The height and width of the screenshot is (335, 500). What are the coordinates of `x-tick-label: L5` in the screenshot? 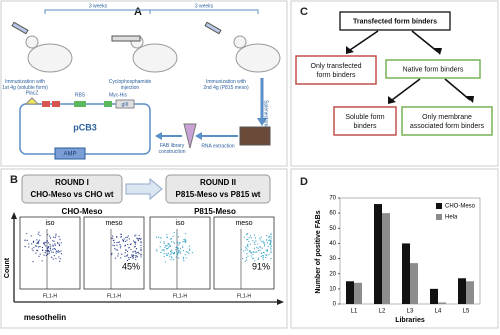 It's located at (466, 312).